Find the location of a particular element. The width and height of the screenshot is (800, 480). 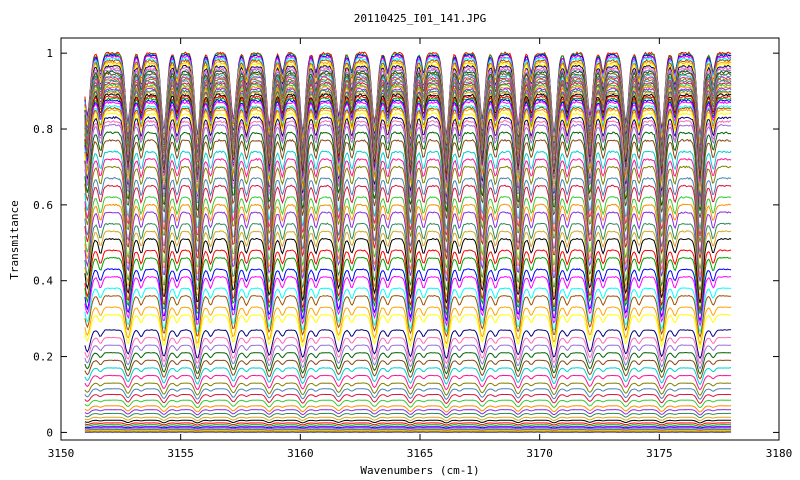

x-tick-label: 3170 is located at coordinates (539, 453).